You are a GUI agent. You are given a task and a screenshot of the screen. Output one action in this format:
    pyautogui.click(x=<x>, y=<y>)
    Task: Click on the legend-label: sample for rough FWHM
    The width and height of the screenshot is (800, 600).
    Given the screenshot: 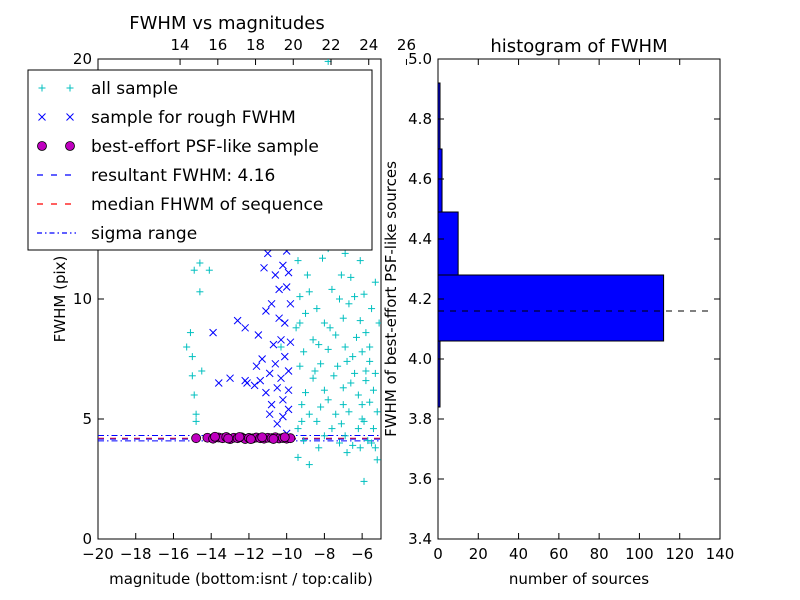 What is the action you would take?
    pyautogui.click(x=193, y=118)
    